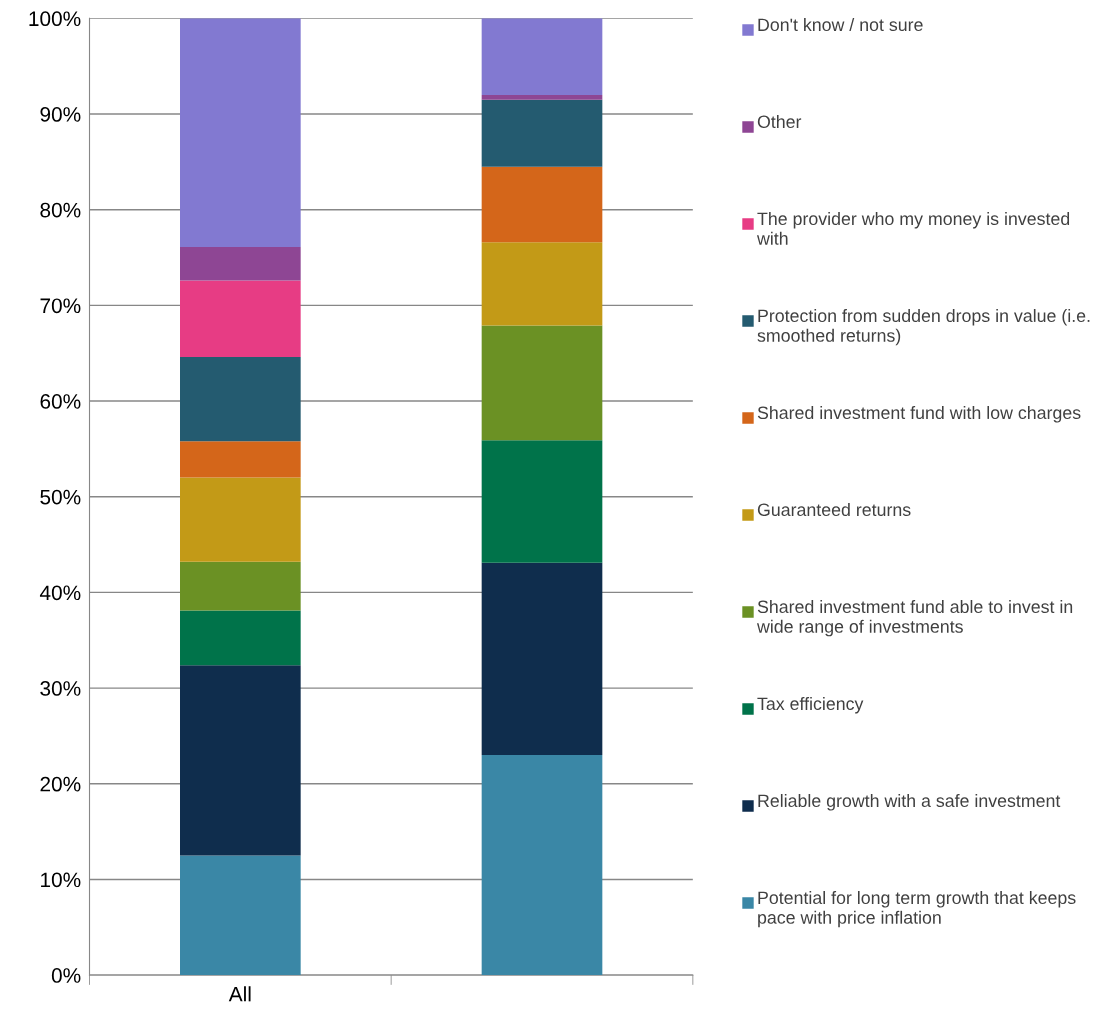  I want to click on legend-label: Tax efficiency, so click(810, 705).